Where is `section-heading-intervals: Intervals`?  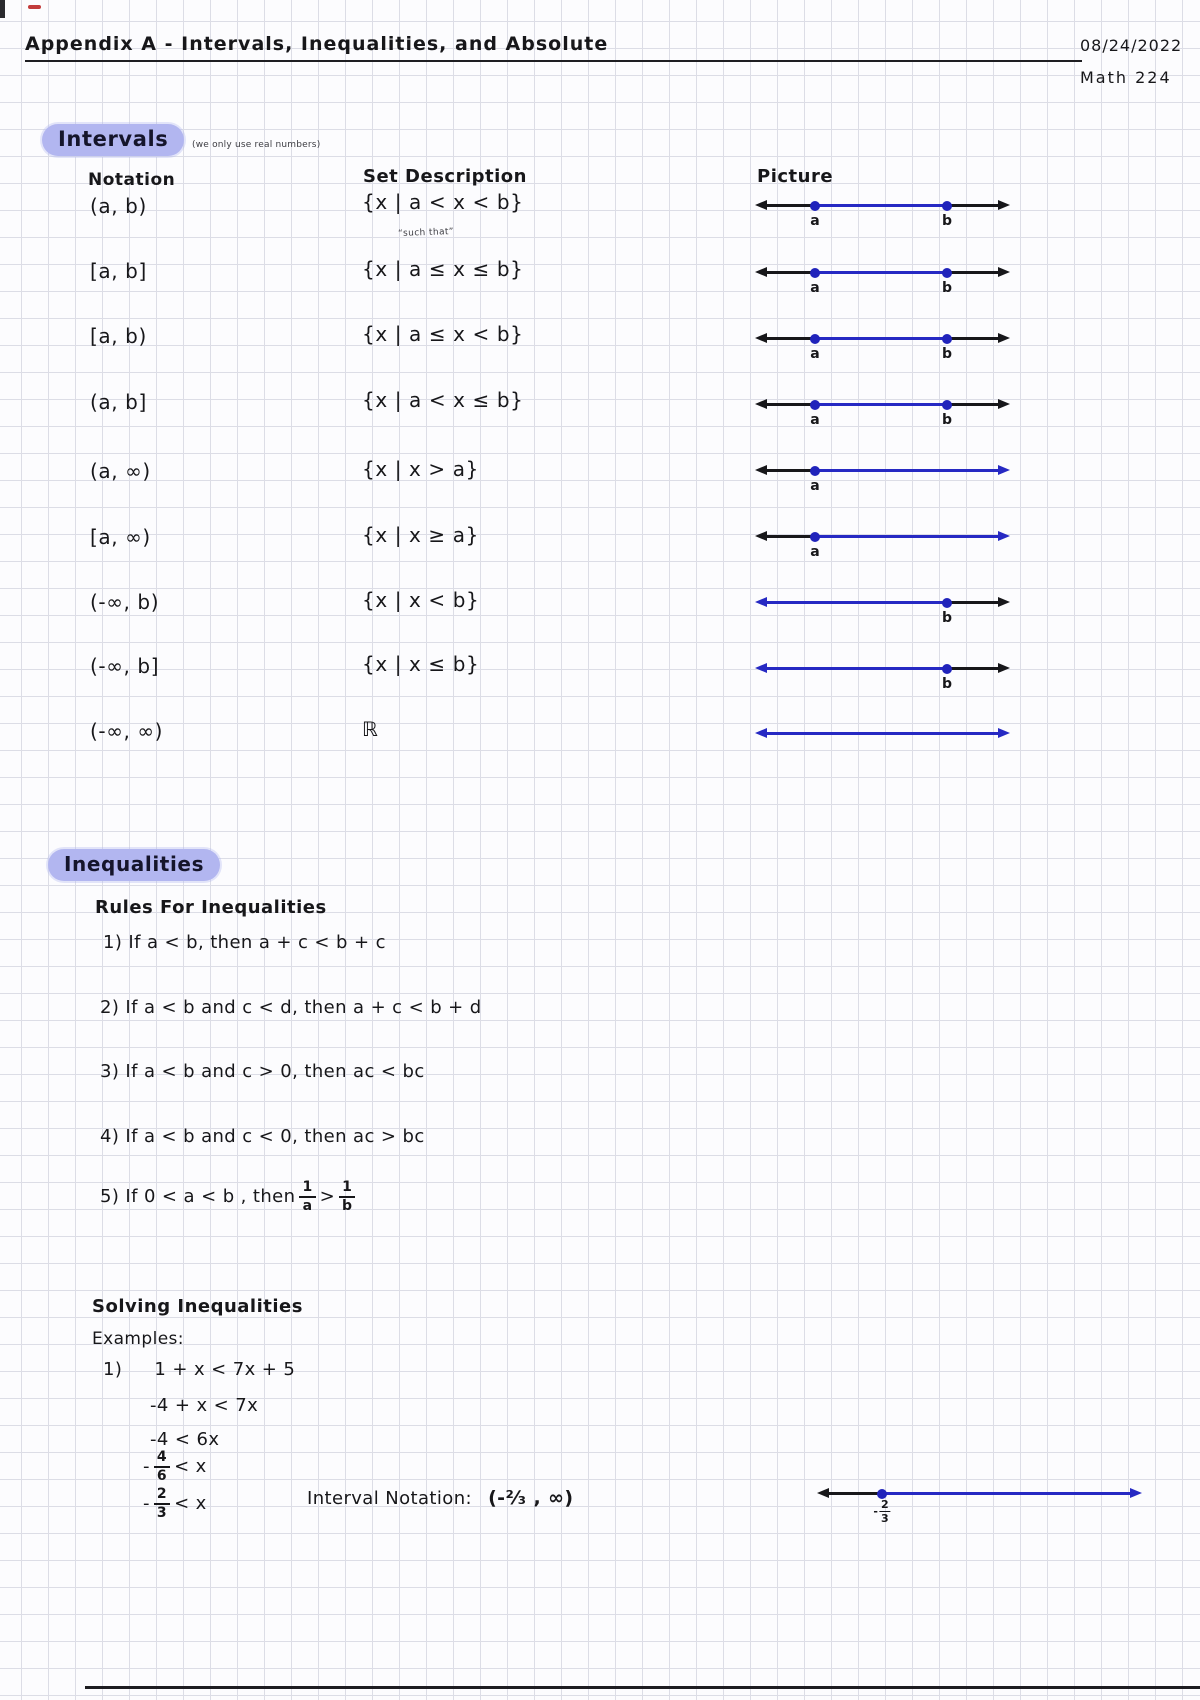 section-heading-intervals: Intervals is located at coordinates (113, 140).